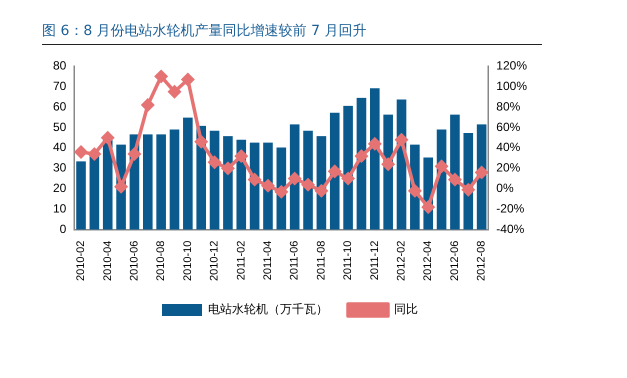 This screenshot has width=627, height=378. I want to click on y-tick-label: 80, so click(59, 65).